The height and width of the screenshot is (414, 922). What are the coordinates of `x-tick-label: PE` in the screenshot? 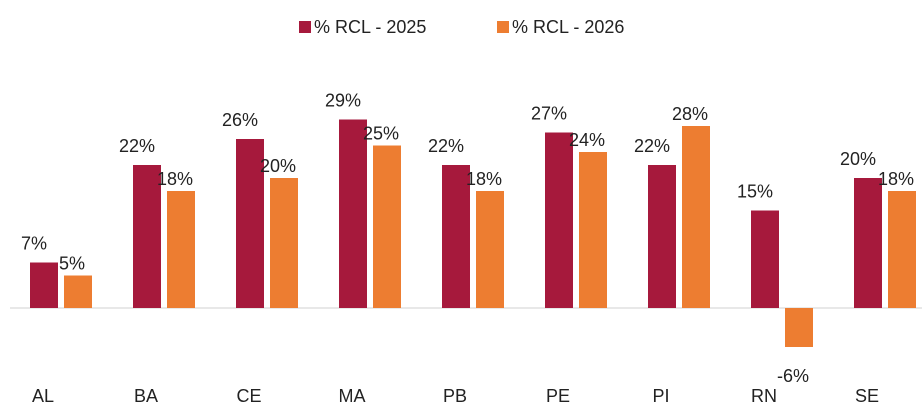 It's located at (558, 396).